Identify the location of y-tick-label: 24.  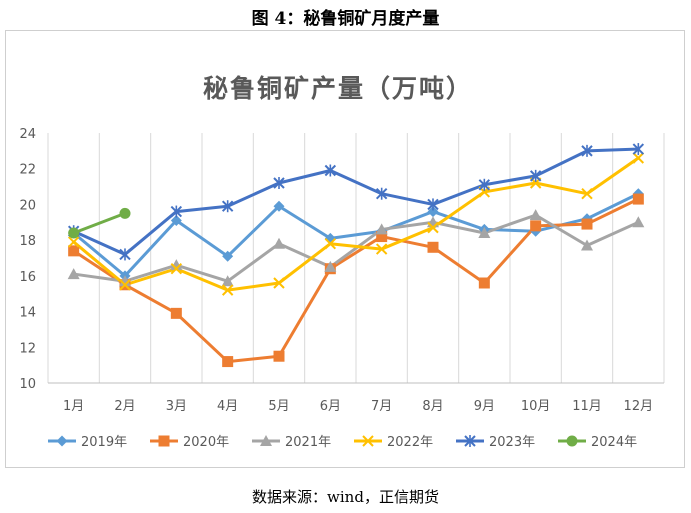
(27, 134).